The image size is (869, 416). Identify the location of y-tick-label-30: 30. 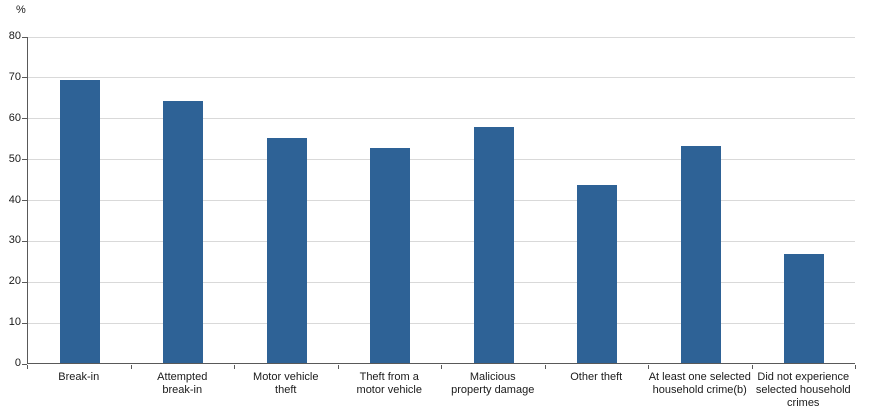
(14, 240).